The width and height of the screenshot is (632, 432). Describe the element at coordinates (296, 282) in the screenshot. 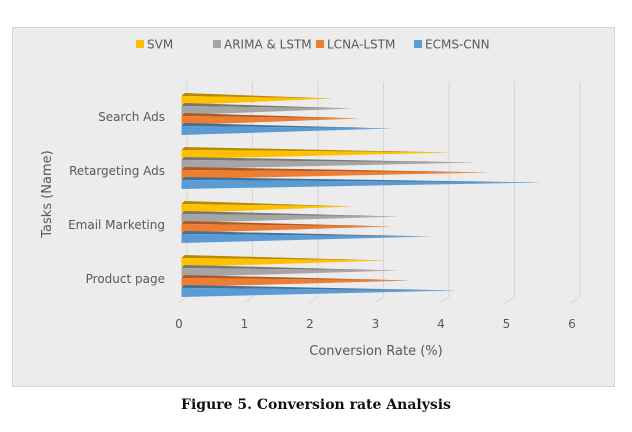

I see `bar-lcna-lstm-product-page` at that location.